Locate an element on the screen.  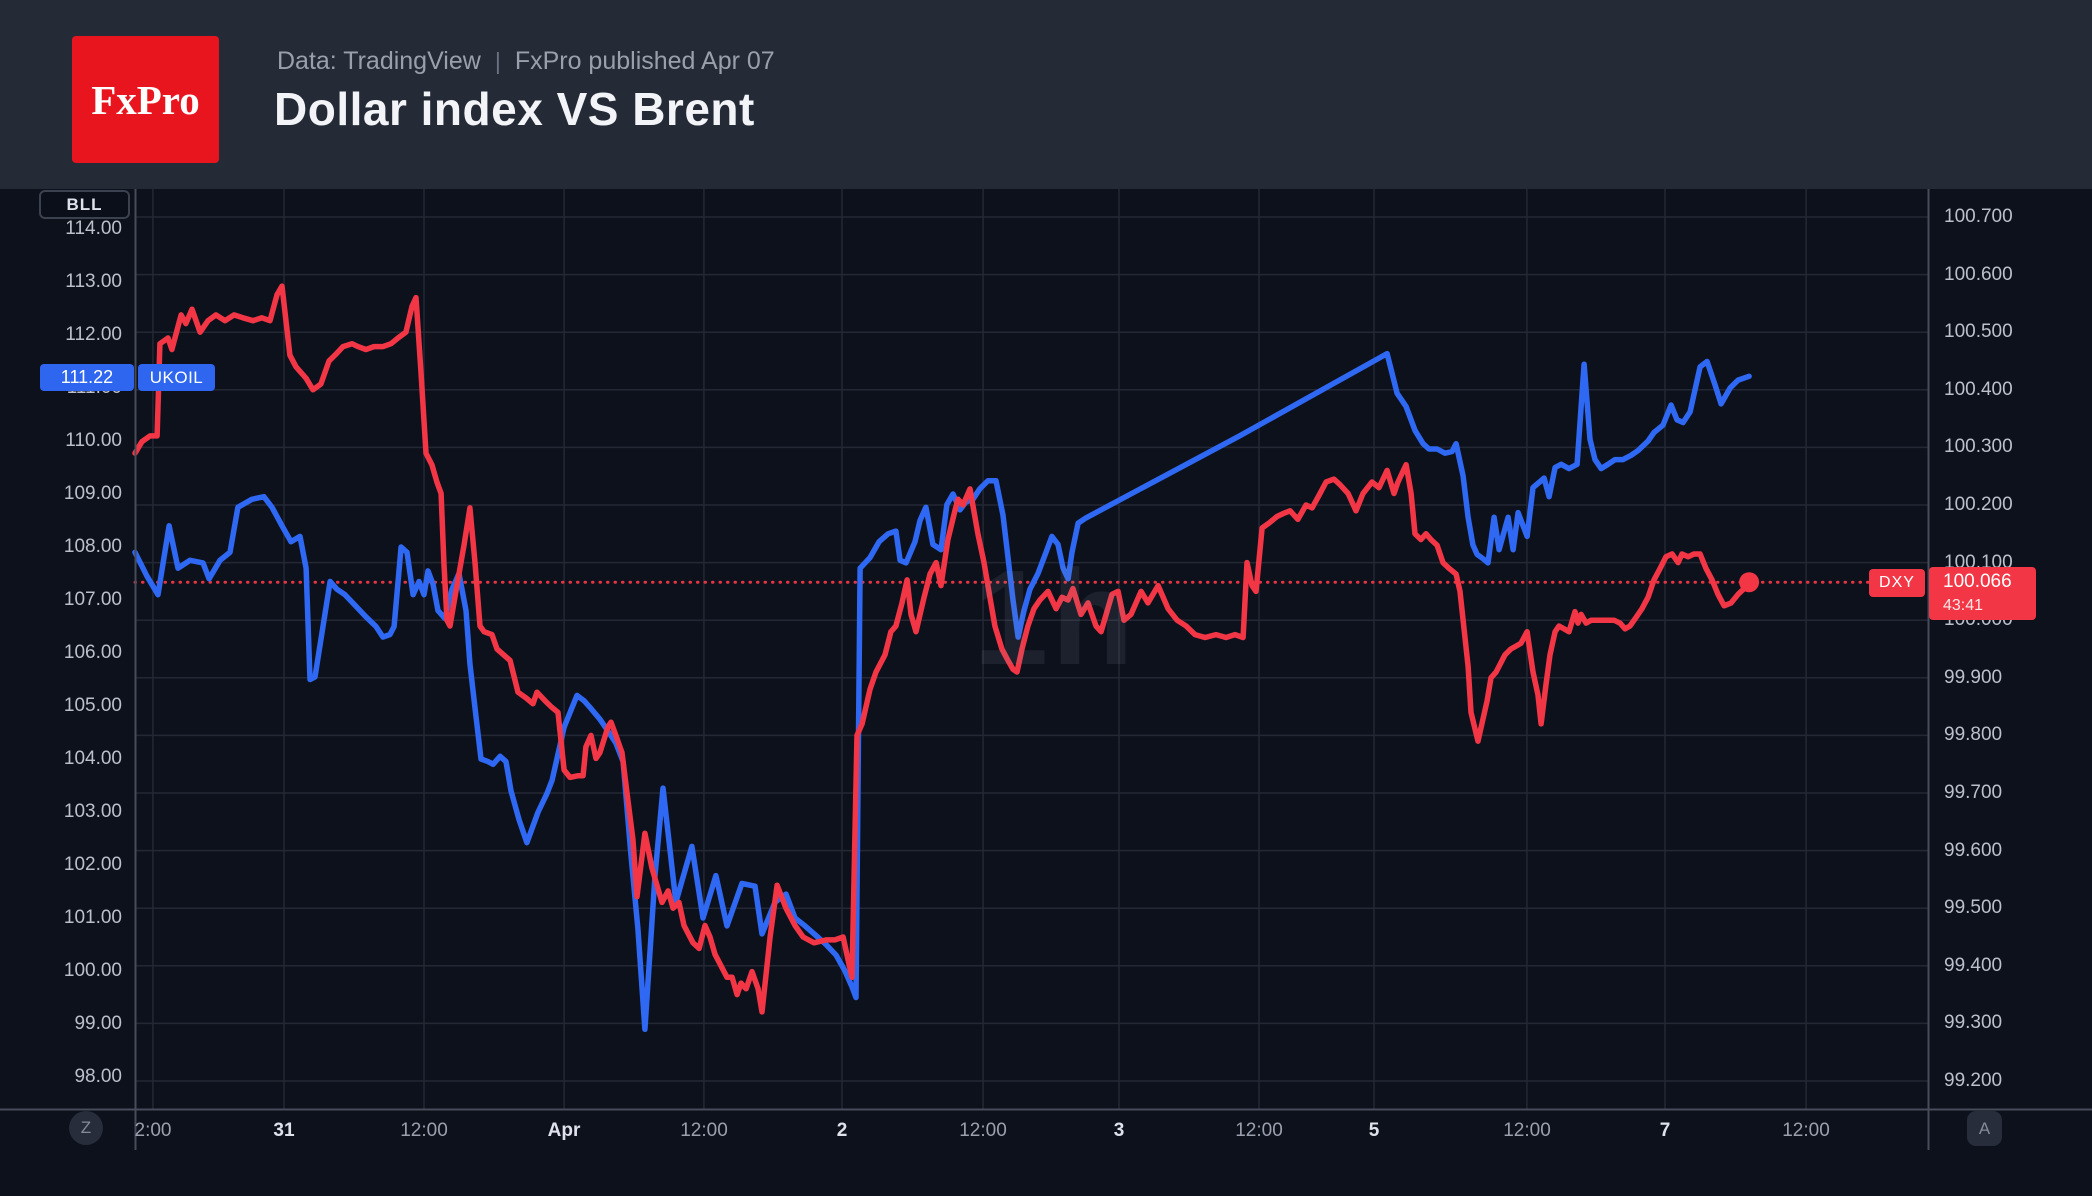
fxpro-logo-text: FxPro is located at coordinates (145, 99).